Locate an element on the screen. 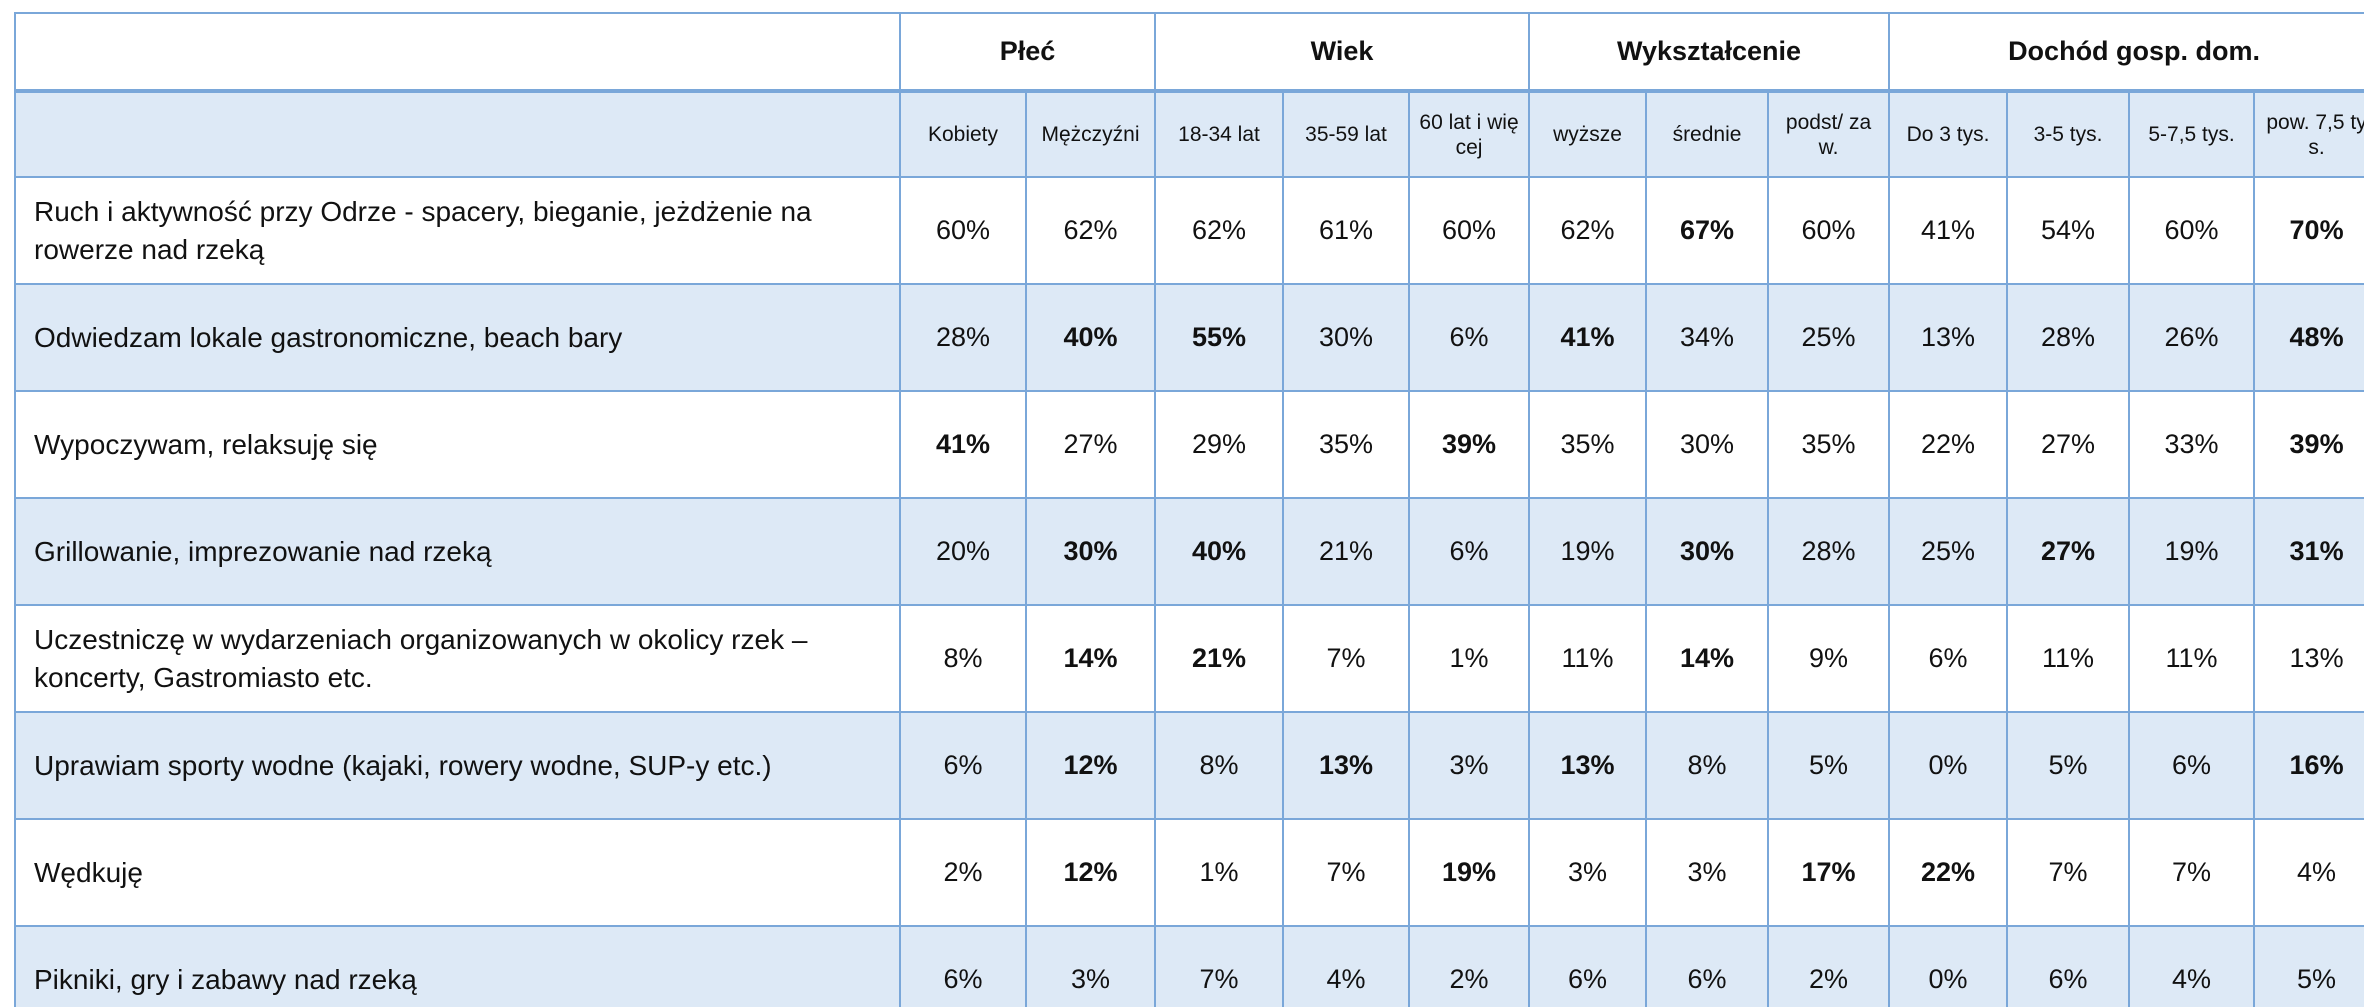 This screenshot has height=1007, width=2364. value-cell: 14% is located at coordinates (1707, 658).